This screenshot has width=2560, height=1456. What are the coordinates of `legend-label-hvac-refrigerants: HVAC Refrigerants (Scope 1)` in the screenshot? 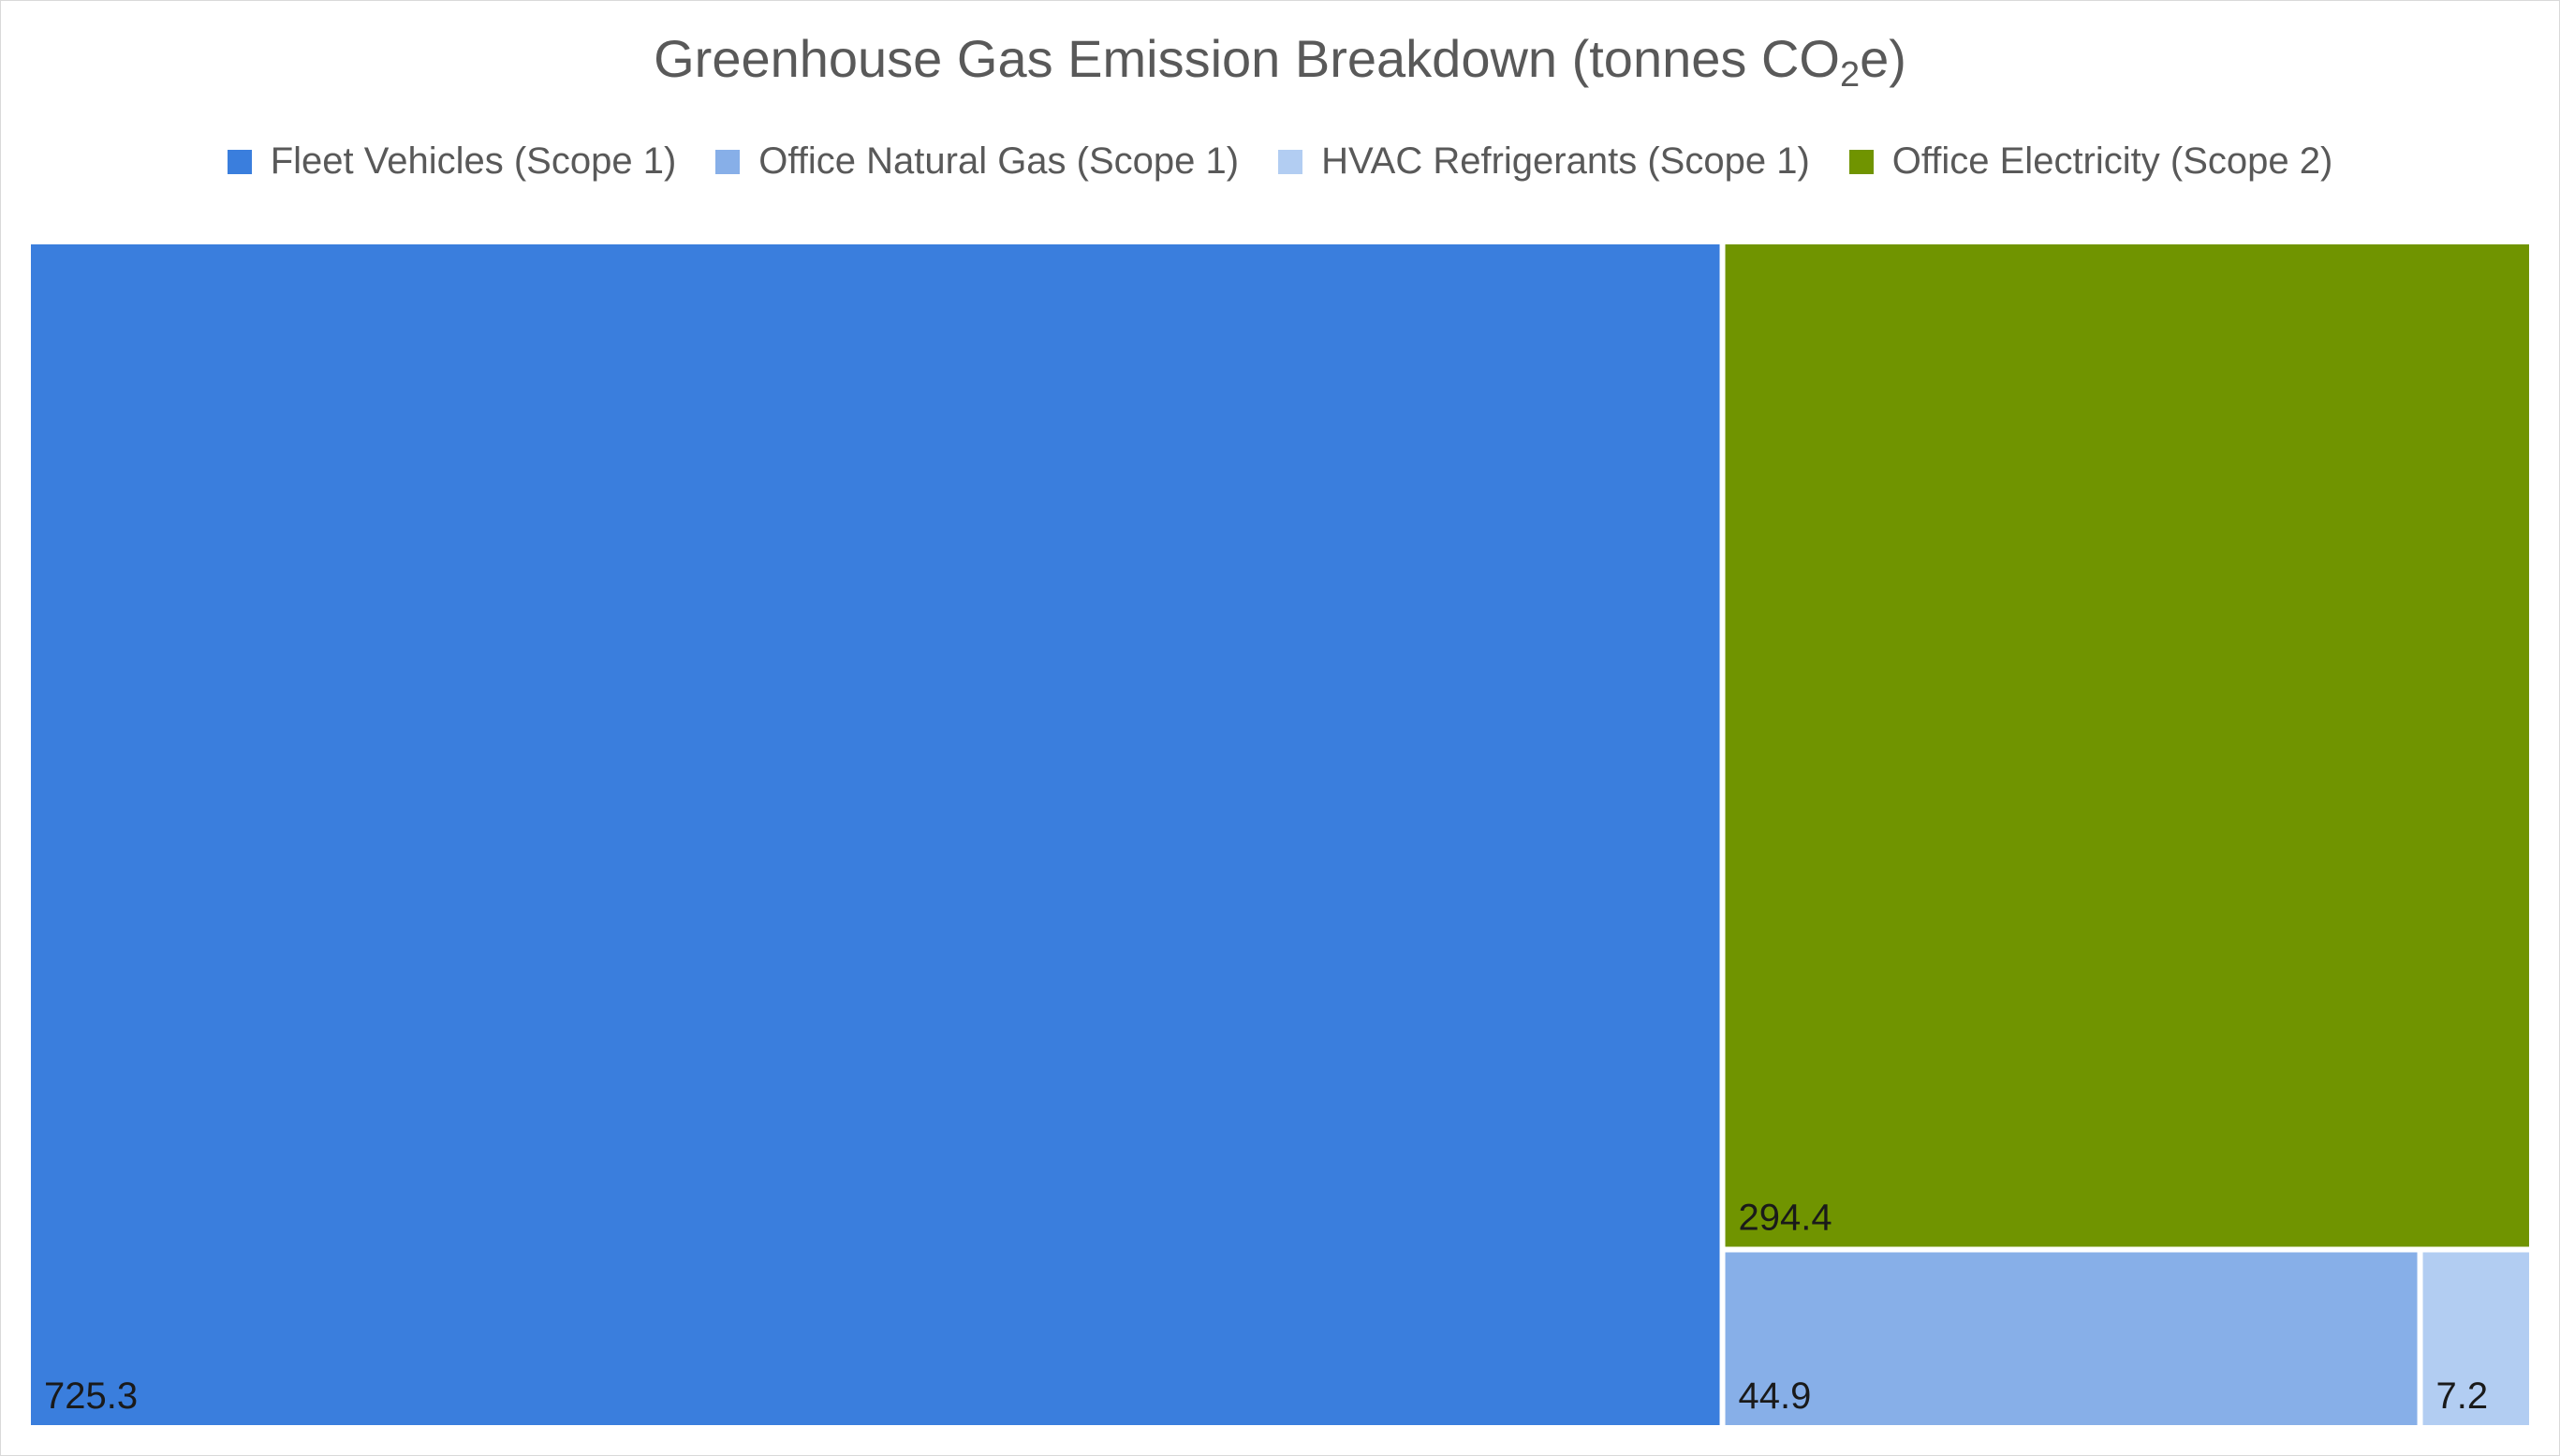 It's located at (1565, 161).